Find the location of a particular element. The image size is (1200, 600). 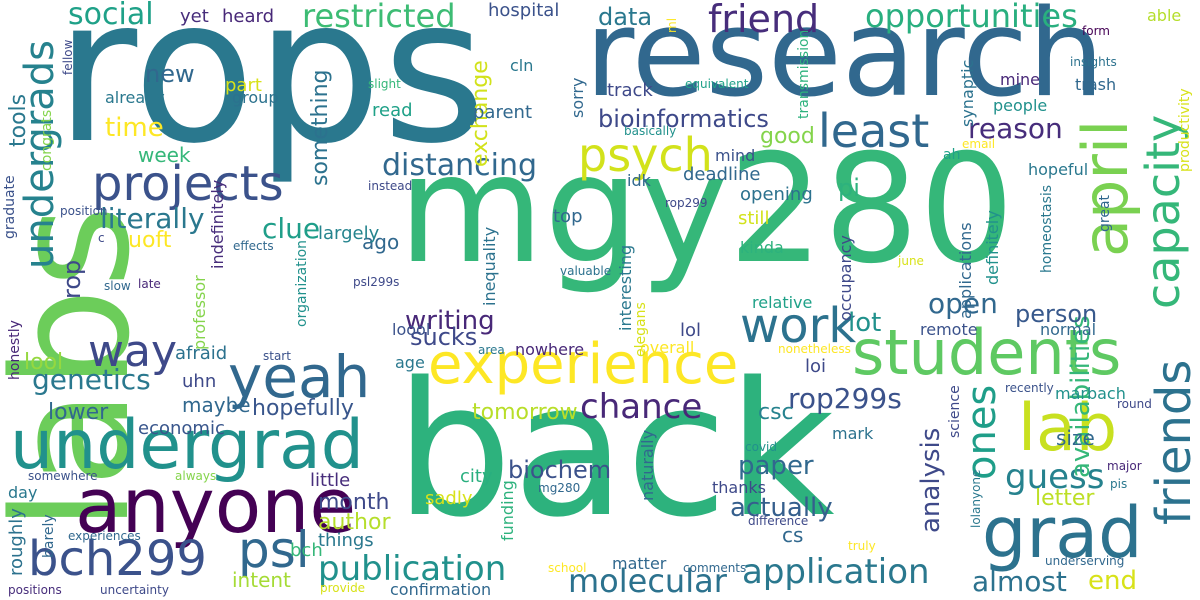

cloud-word-definitely: definitely is located at coordinates (992, 247).